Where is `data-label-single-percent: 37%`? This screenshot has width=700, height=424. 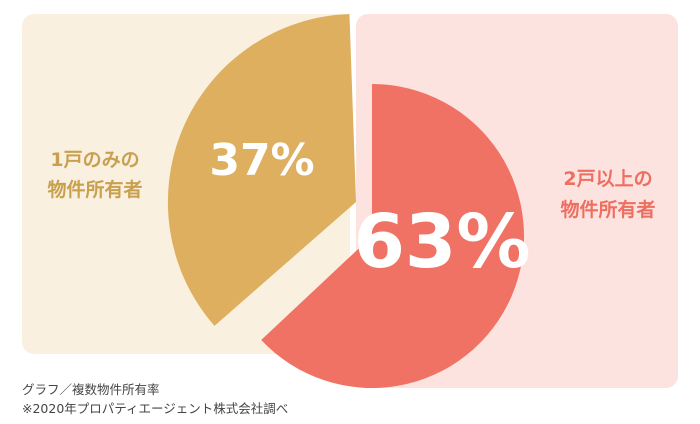
data-label-single-percent: 37% is located at coordinates (261, 160).